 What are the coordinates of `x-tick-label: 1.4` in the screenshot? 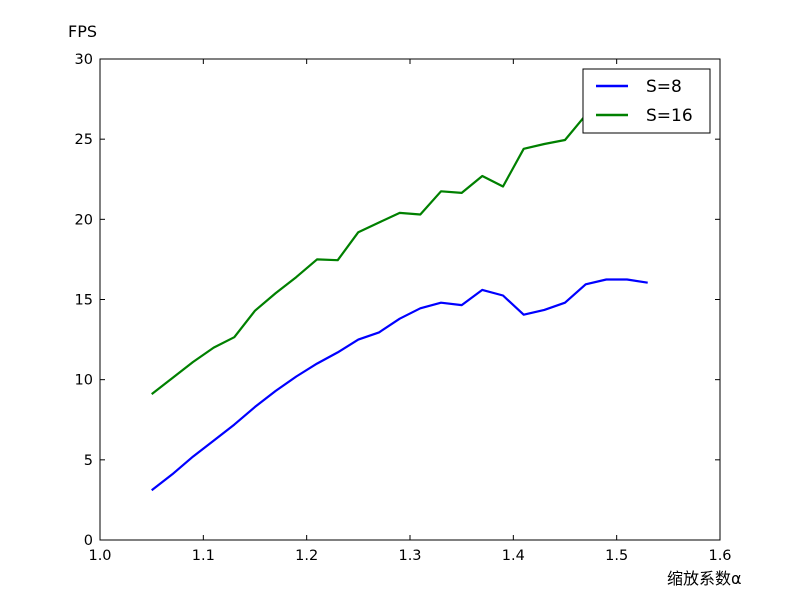 It's located at (513, 556).